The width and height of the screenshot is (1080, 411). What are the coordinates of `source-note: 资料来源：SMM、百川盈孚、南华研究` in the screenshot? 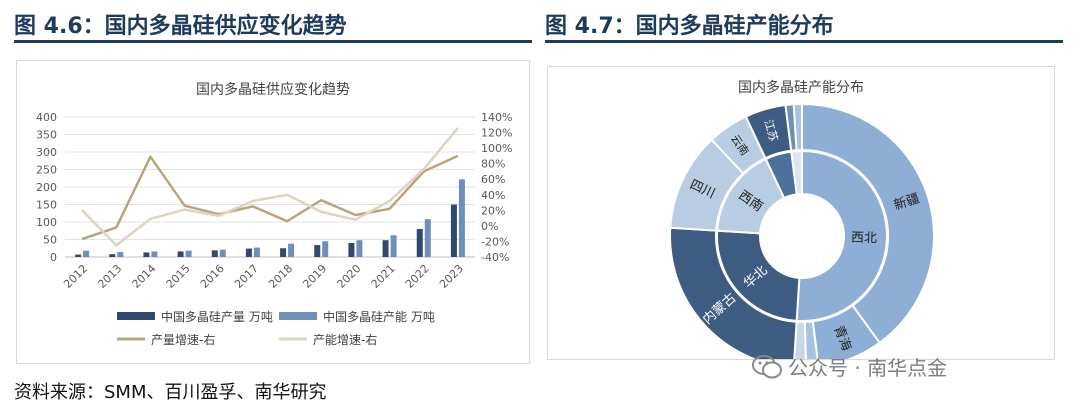 It's located at (170, 392).